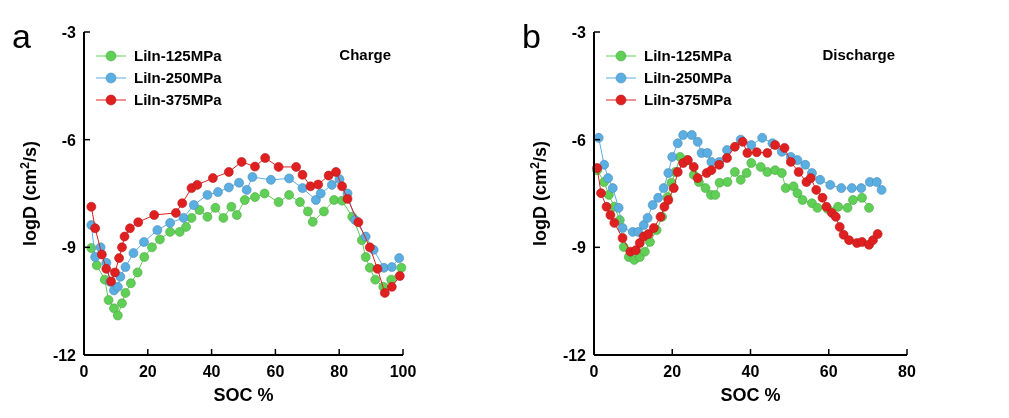 This screenshot has width=1009, height=418. Describe the element at coordinates (858, 54) in the screenshot. I see `annotation: Discharge` at that location.